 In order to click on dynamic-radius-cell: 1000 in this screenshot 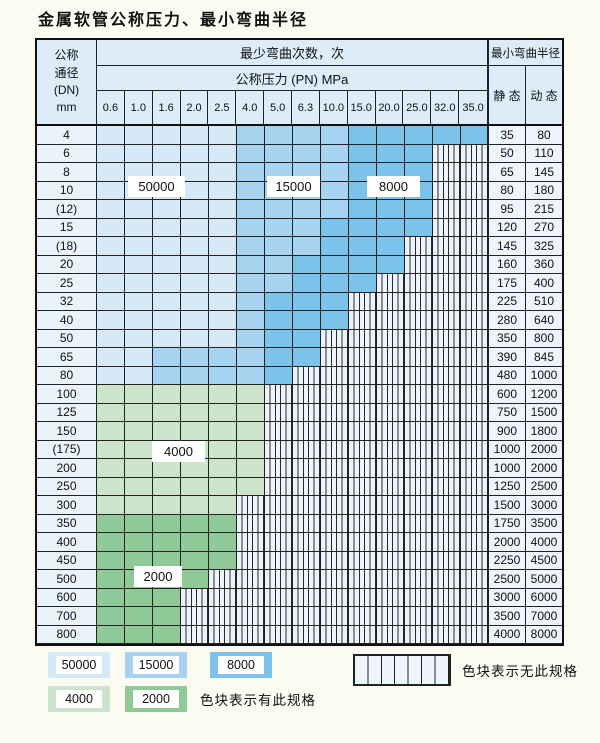, I will do `click(544, 375)`.